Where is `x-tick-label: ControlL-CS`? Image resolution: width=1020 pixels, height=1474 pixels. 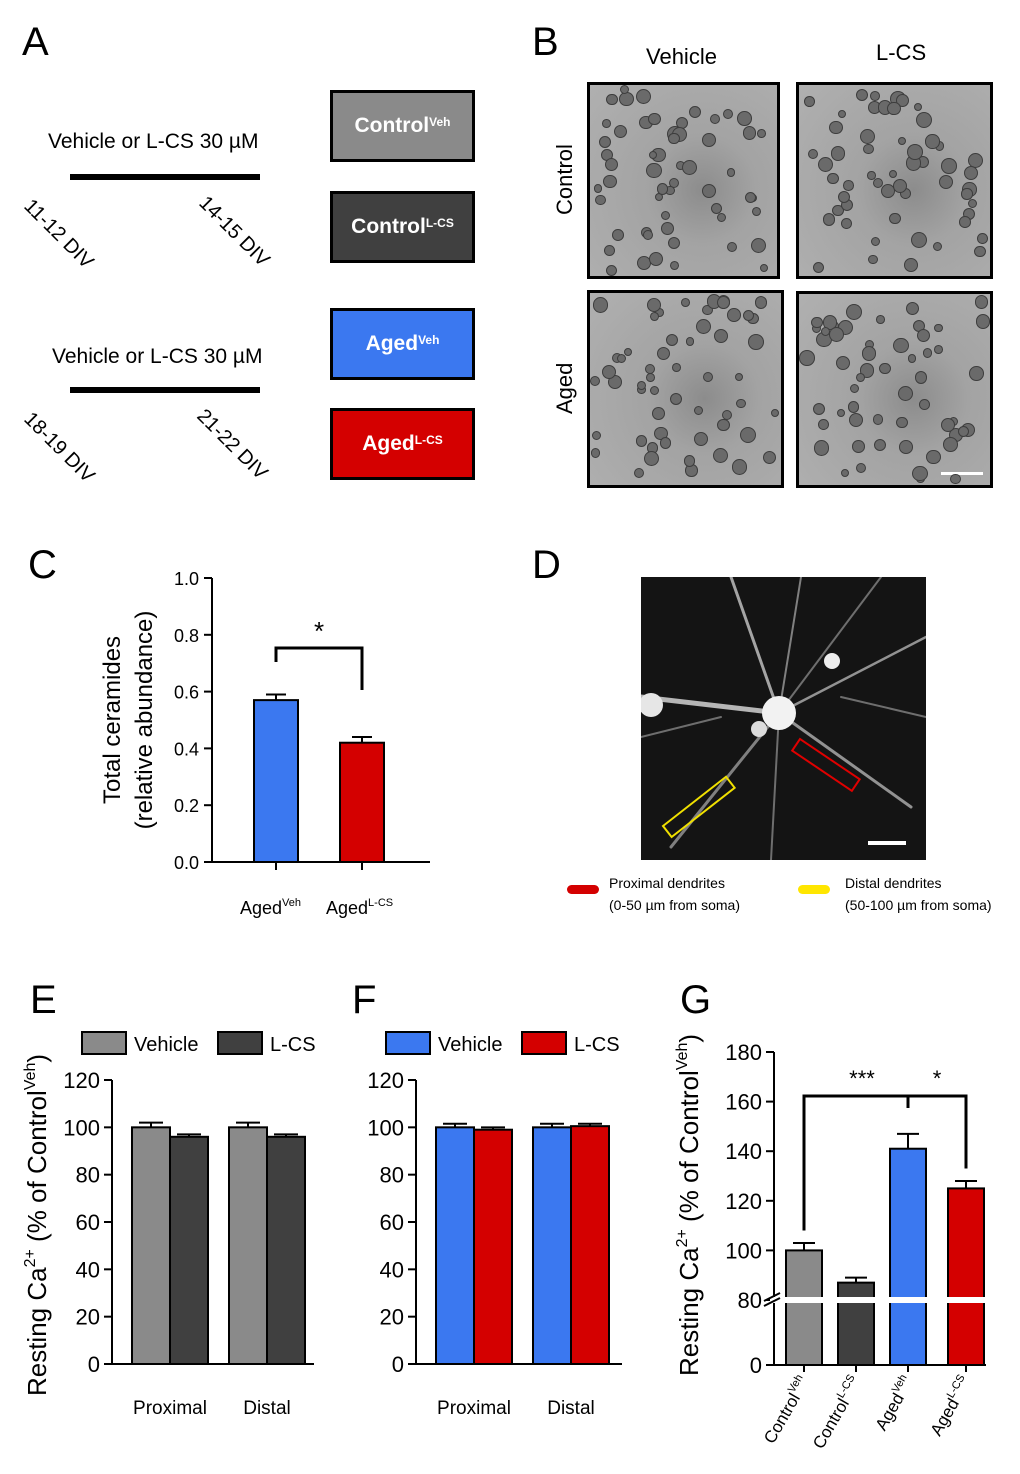
x-tick-label: ControlL-CS is located at coordinates (836, 1413).